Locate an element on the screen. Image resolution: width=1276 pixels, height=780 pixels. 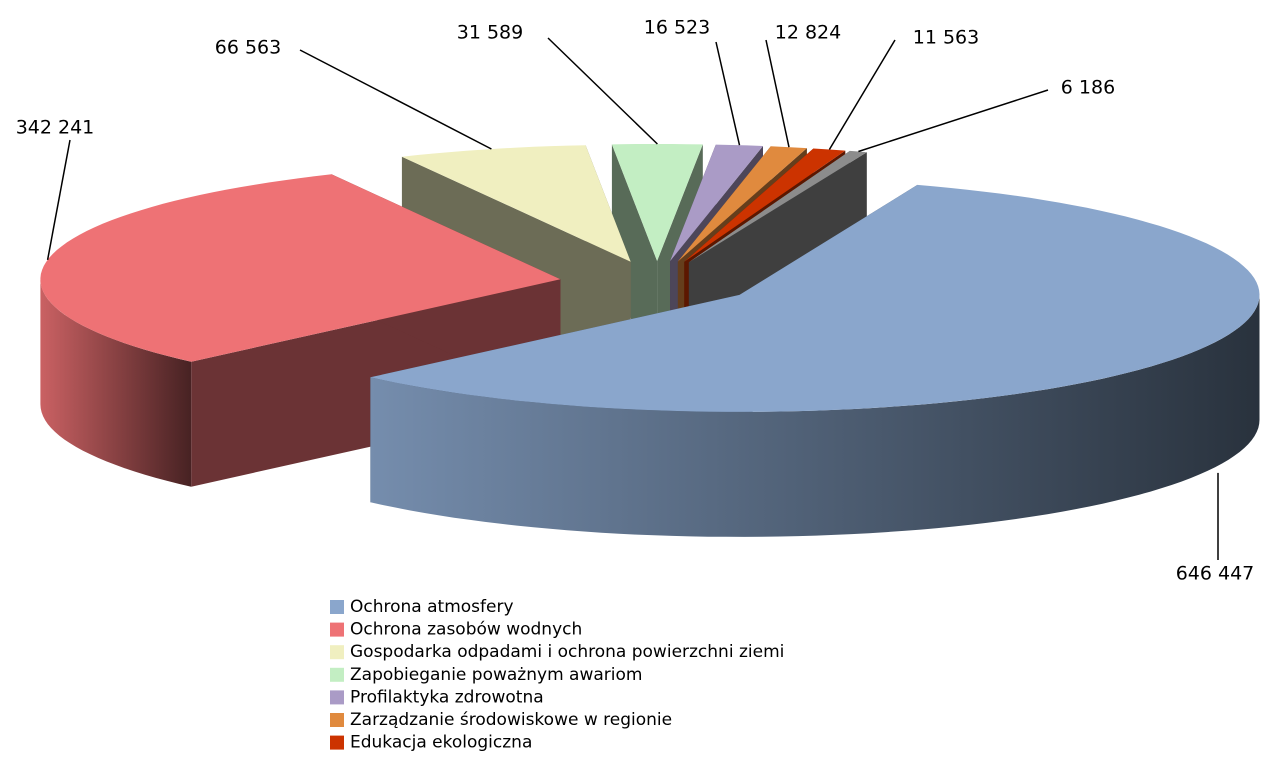
legend-label: Profilaktyka zdrowotna is located at coordinates (447, 697).